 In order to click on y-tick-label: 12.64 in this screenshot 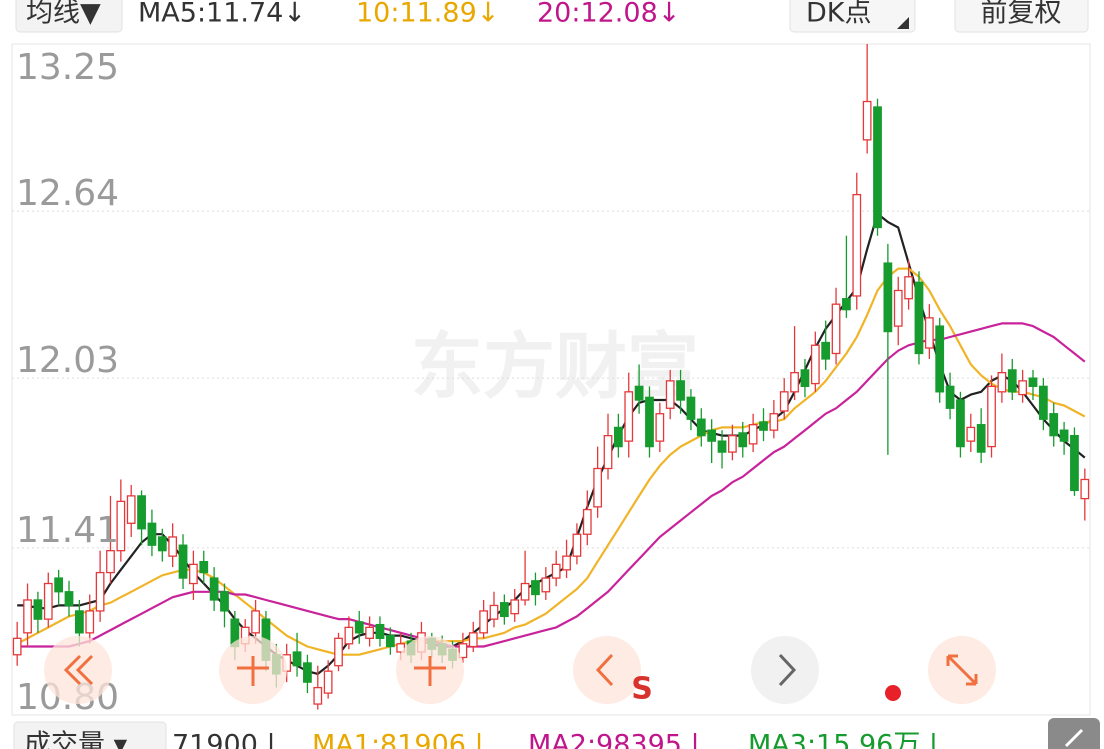, I will do `click(67, 193)`.